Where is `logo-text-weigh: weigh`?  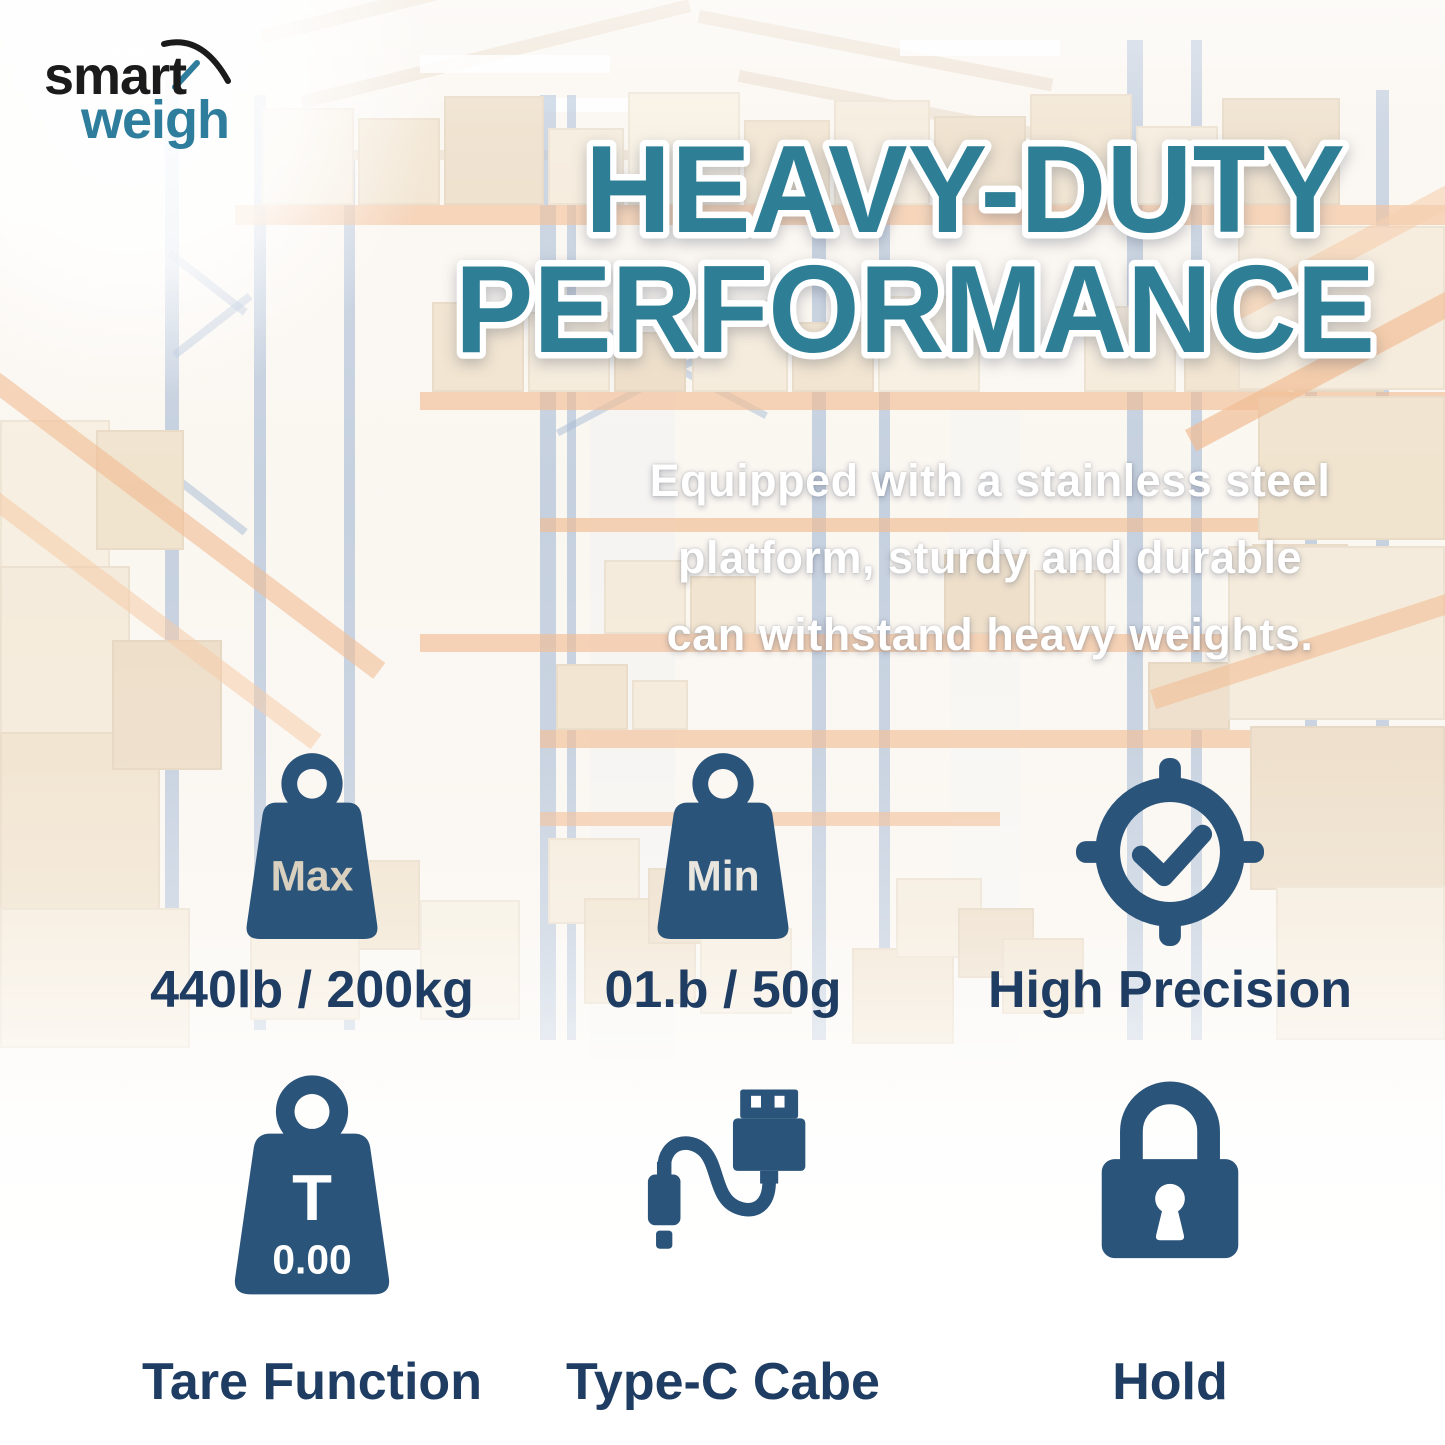 logo-text-weigh: weigh is located at coordinates (154, 120).